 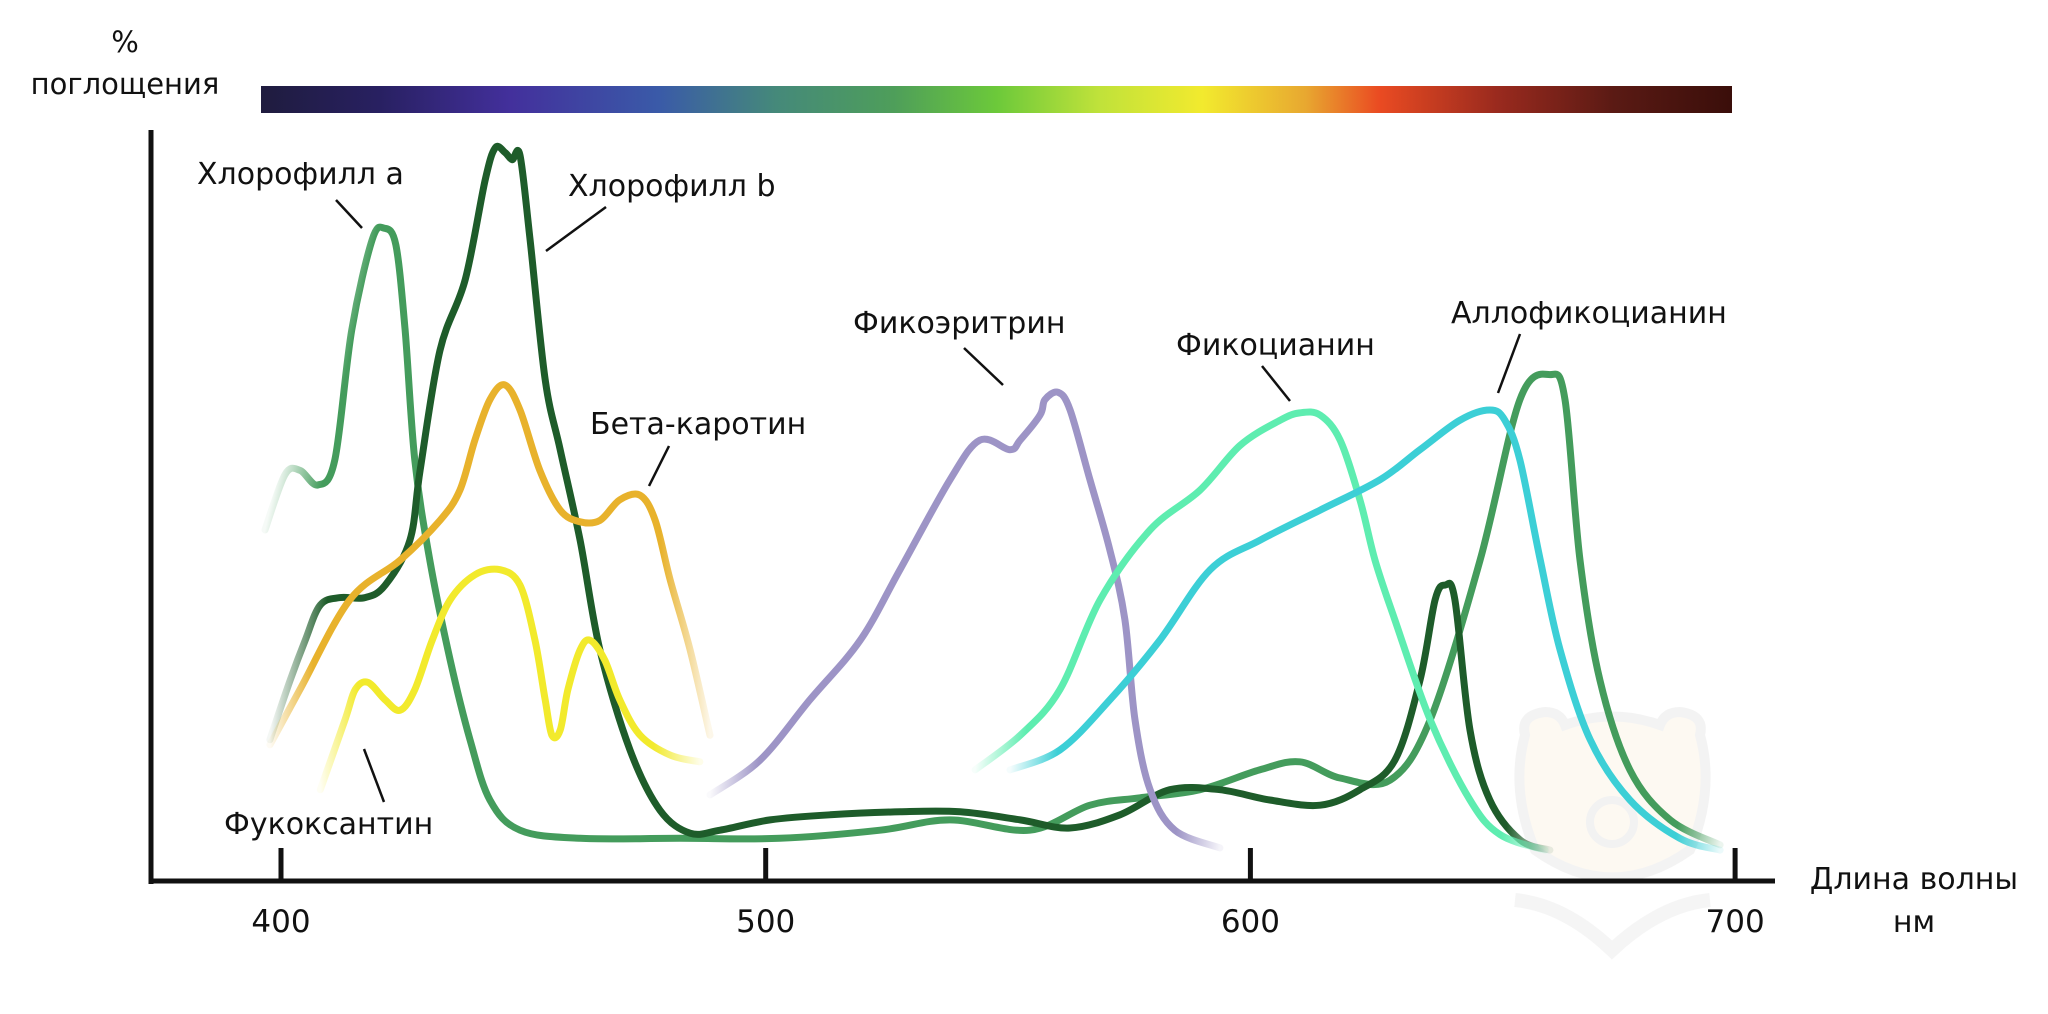 I want to click on y-axis-label-line2: поглощения, so click(x=125, y=84).